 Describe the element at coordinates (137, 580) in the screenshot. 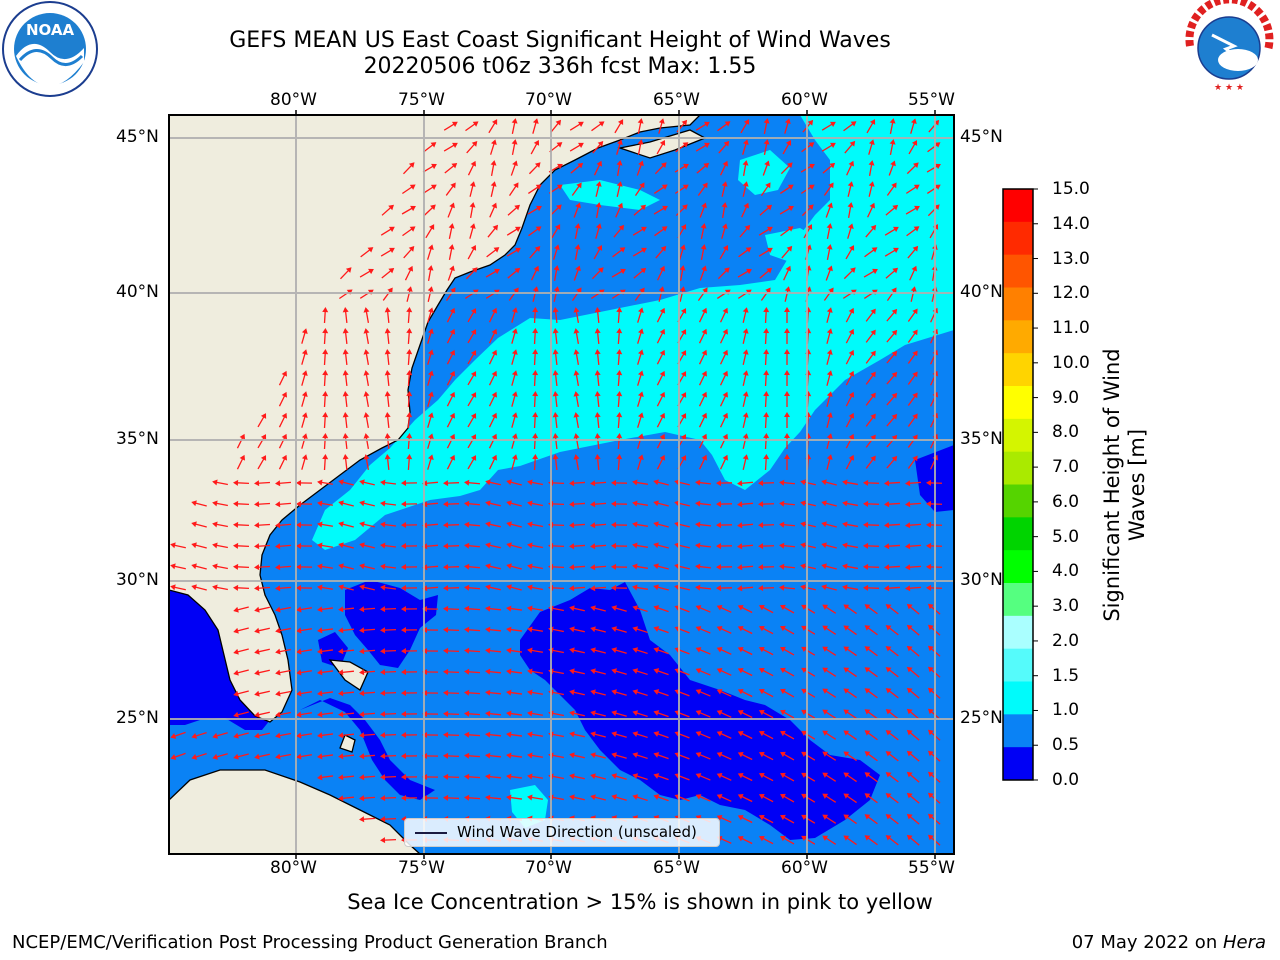

I see `lat-tick-left-30n: 30°N` at that location.